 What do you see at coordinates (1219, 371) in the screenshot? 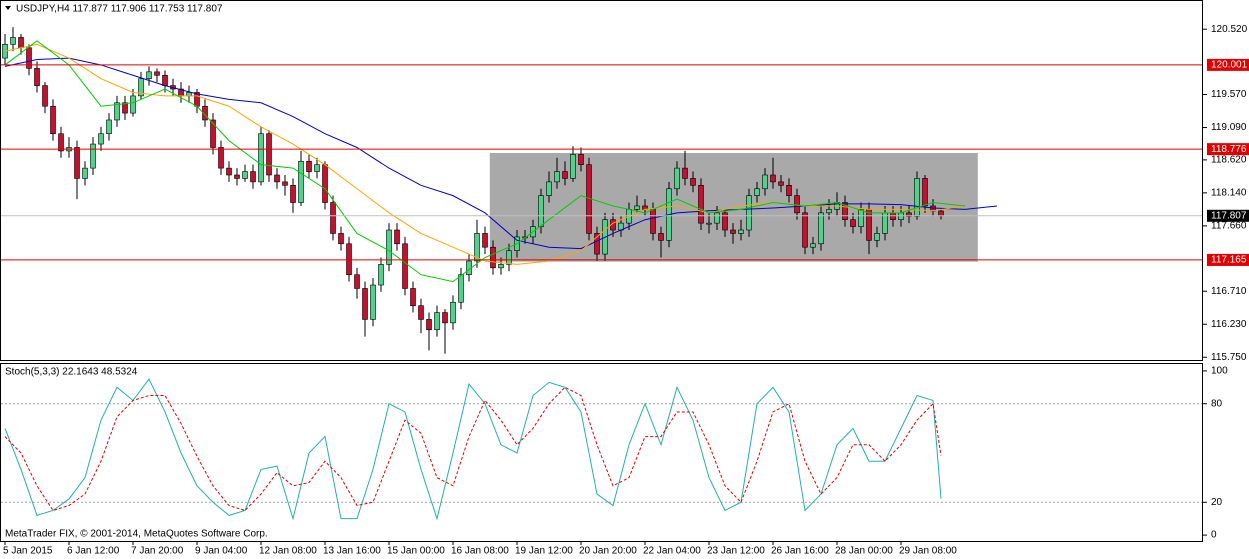
I see `y-tick-label: 100` at bounding box center [1219, 371].